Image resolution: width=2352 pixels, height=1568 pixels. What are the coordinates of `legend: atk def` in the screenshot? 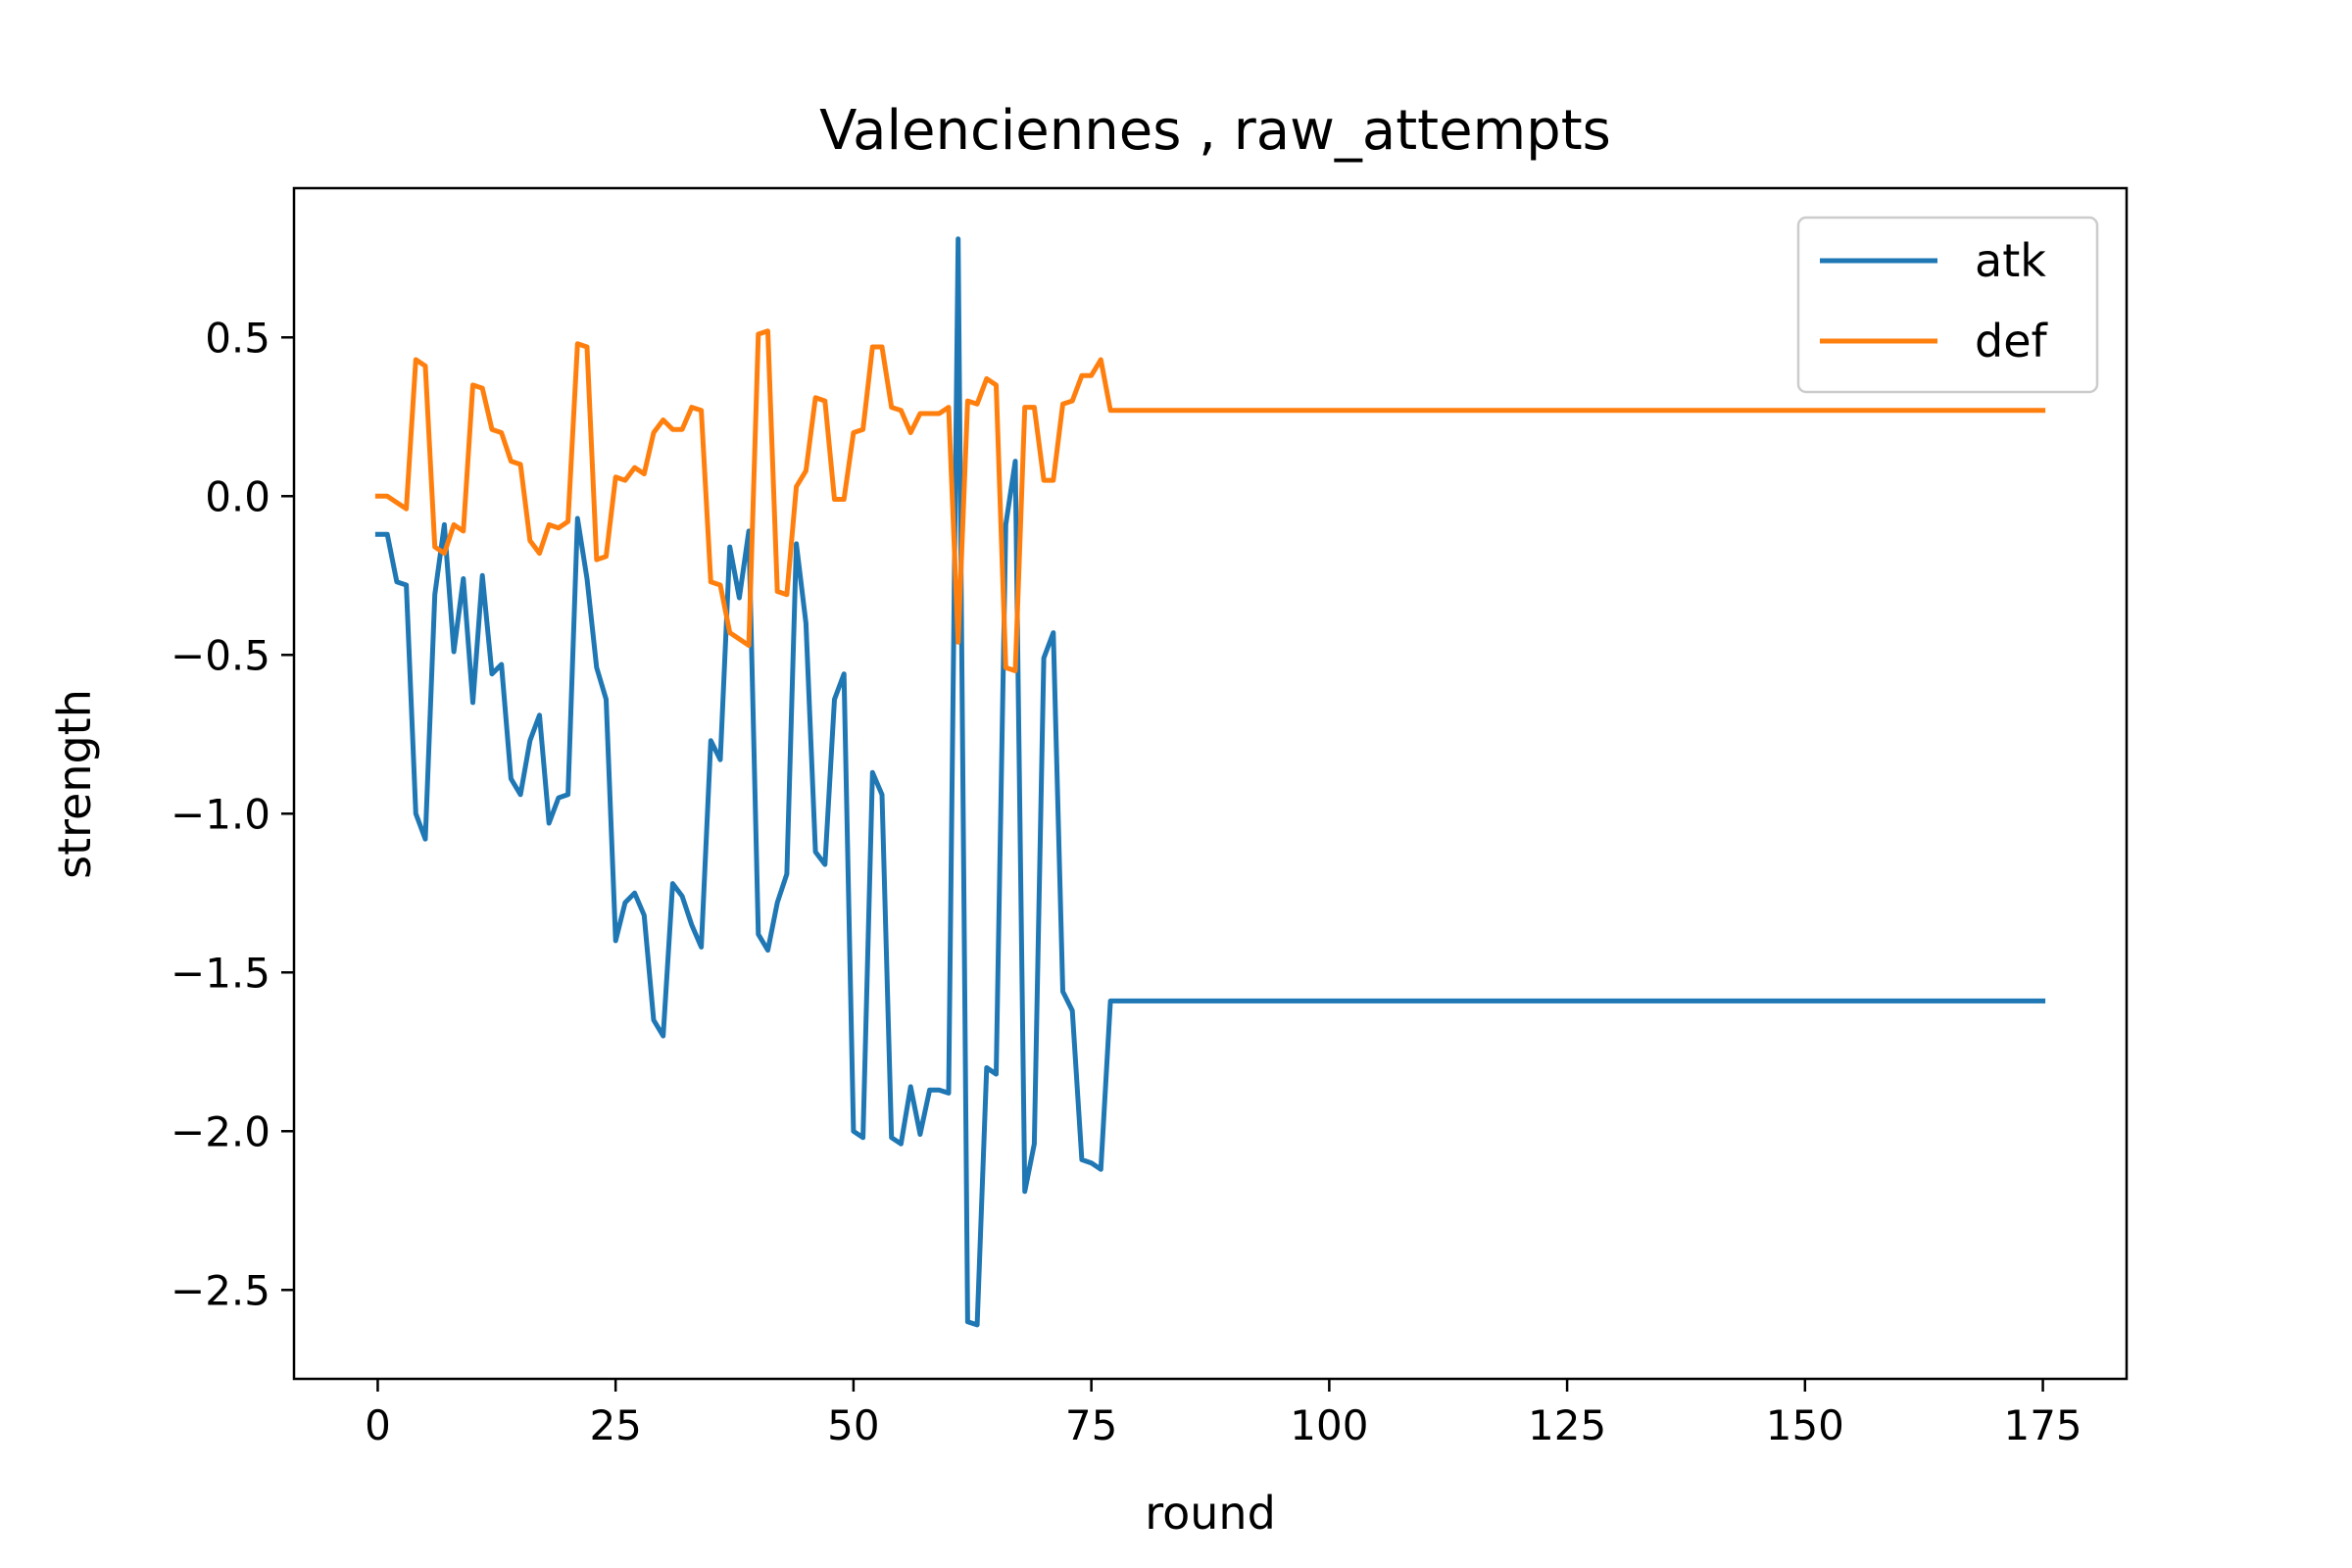 It's located at (1947, 305).